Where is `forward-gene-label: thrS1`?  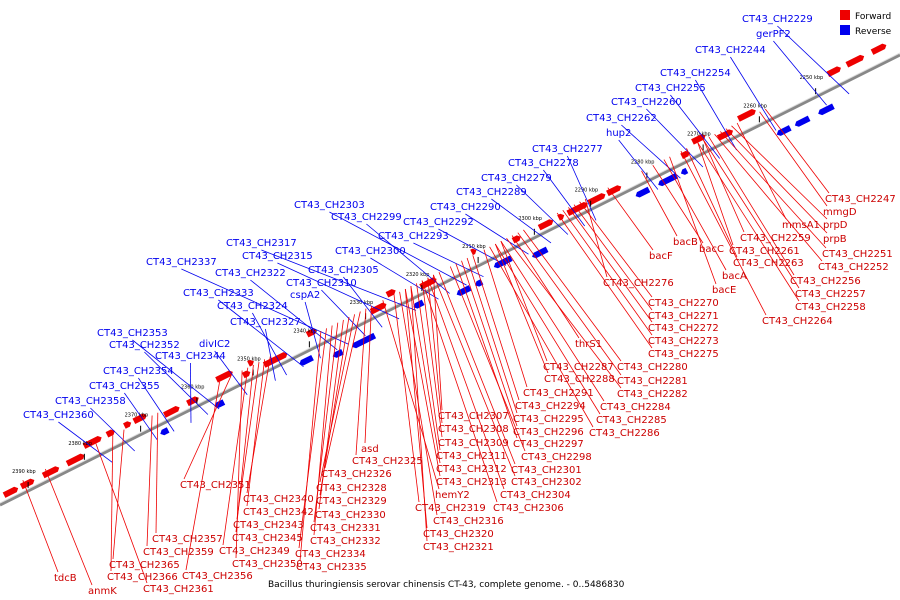 forward-gene-label: thrS1 is located at coordinates (588, 344).